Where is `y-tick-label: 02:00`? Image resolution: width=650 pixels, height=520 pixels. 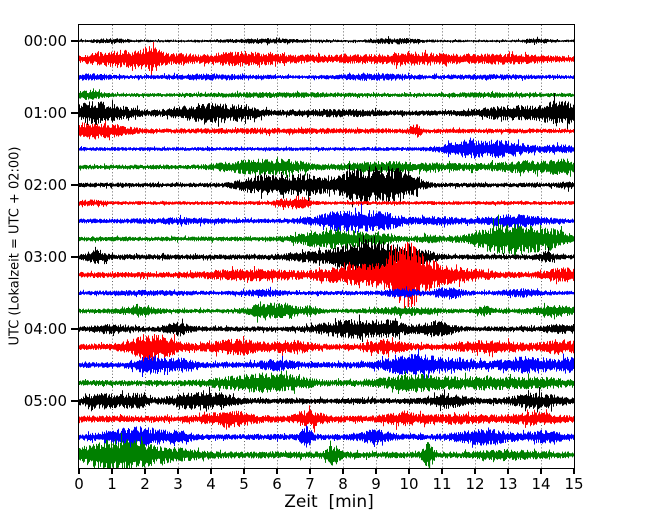
y-tick-label: 02:00 is located at coordinates (45, 185).